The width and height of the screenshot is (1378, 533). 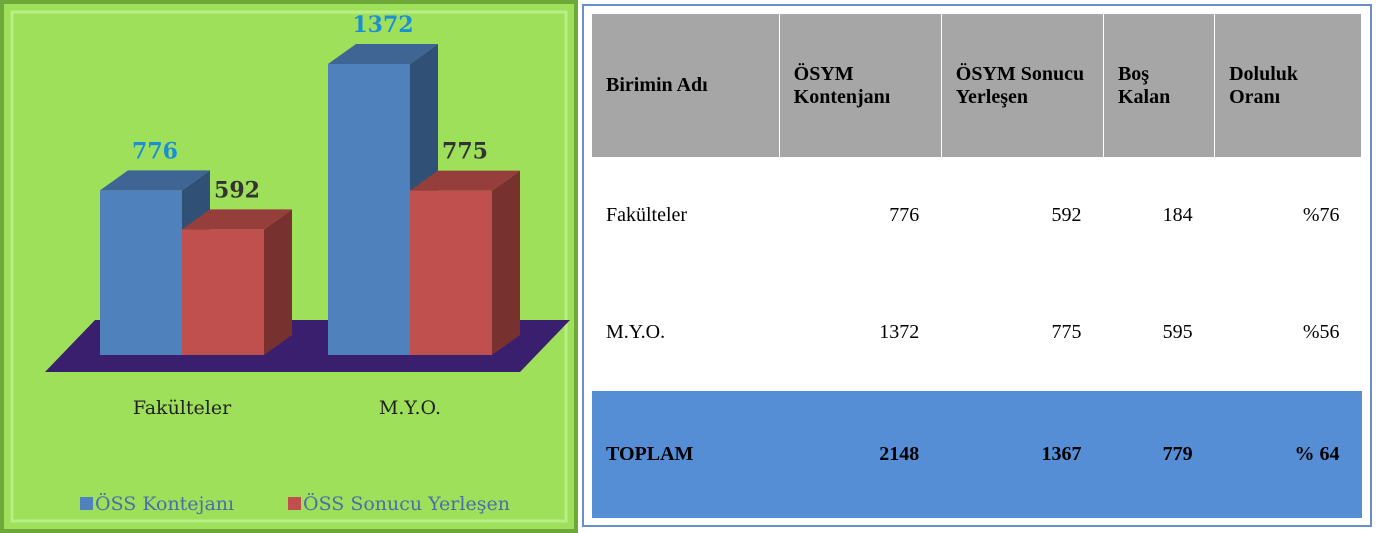 What do you see at coordinates (1159, 85) in the screenshot?
I see `header-cell: Boş Kalan` at bounding box center [1159, 85].